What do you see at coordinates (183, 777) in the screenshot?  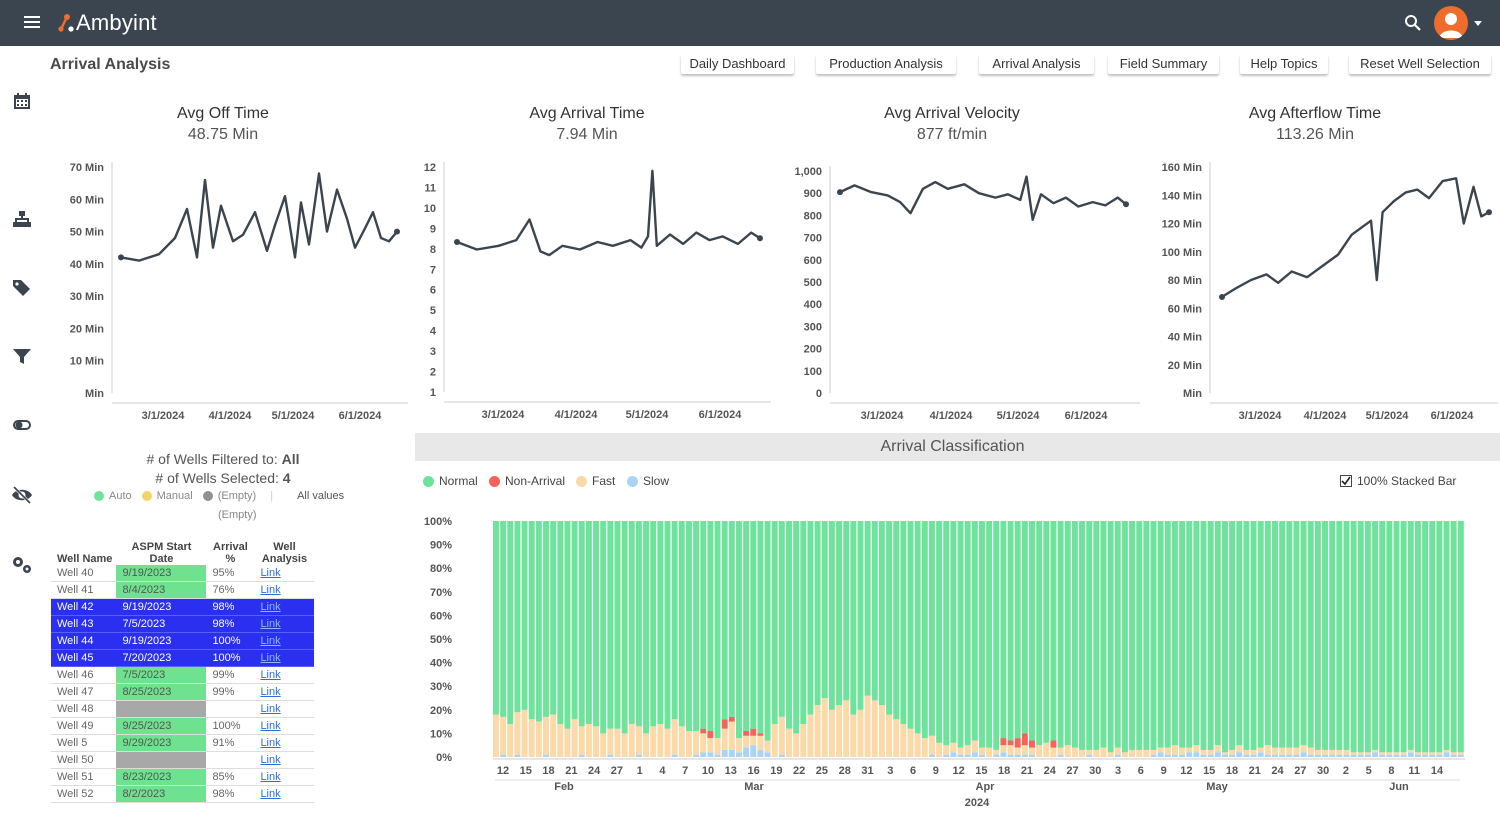 I see `table-row: Well 51 8/23/2023 85% Link` at bounding box center [183, 777].